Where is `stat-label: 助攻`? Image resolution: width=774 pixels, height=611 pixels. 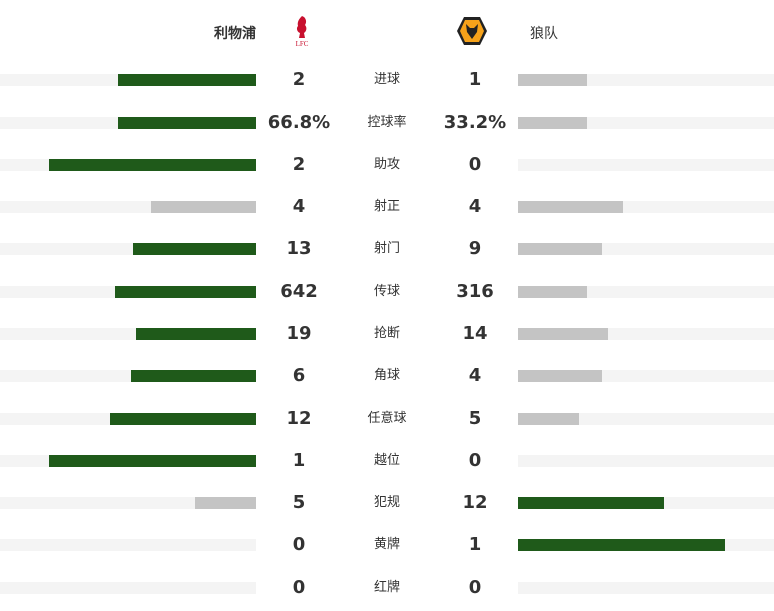
stat-label: 助攻 is located at coordinates (386, 164).